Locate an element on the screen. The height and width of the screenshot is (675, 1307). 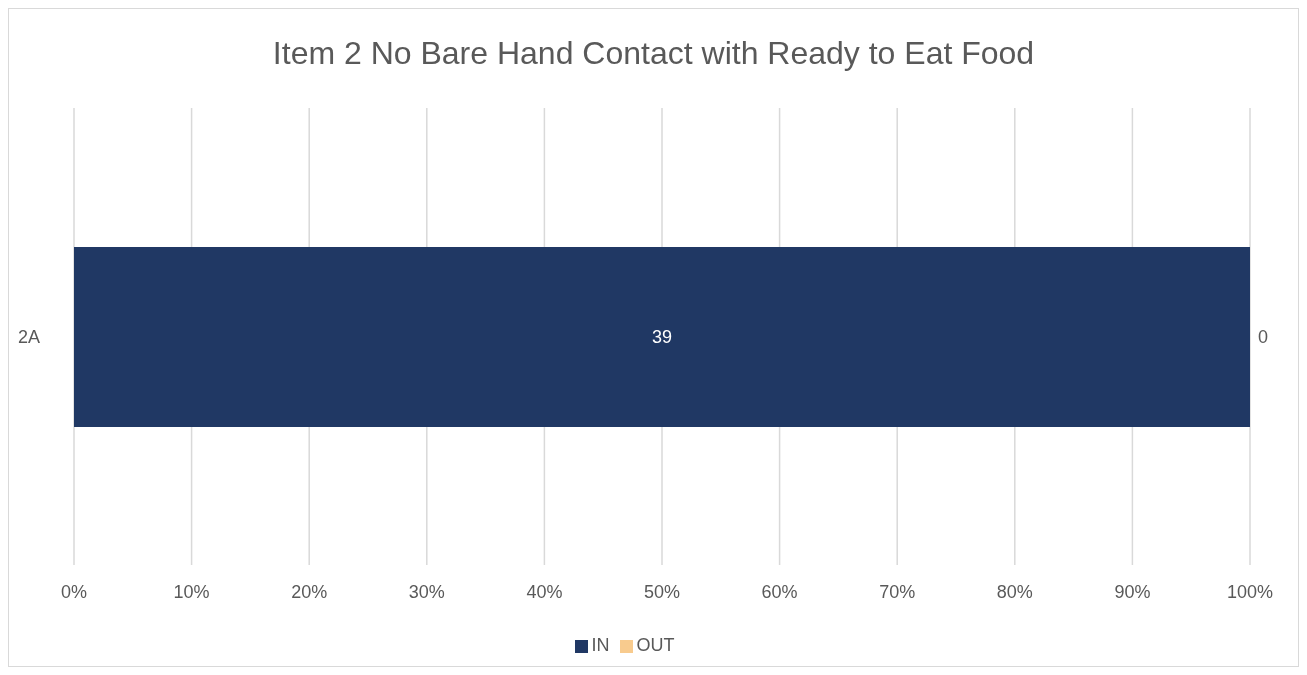
x-tick-label: 100% is located at coordinates (1250, 591).